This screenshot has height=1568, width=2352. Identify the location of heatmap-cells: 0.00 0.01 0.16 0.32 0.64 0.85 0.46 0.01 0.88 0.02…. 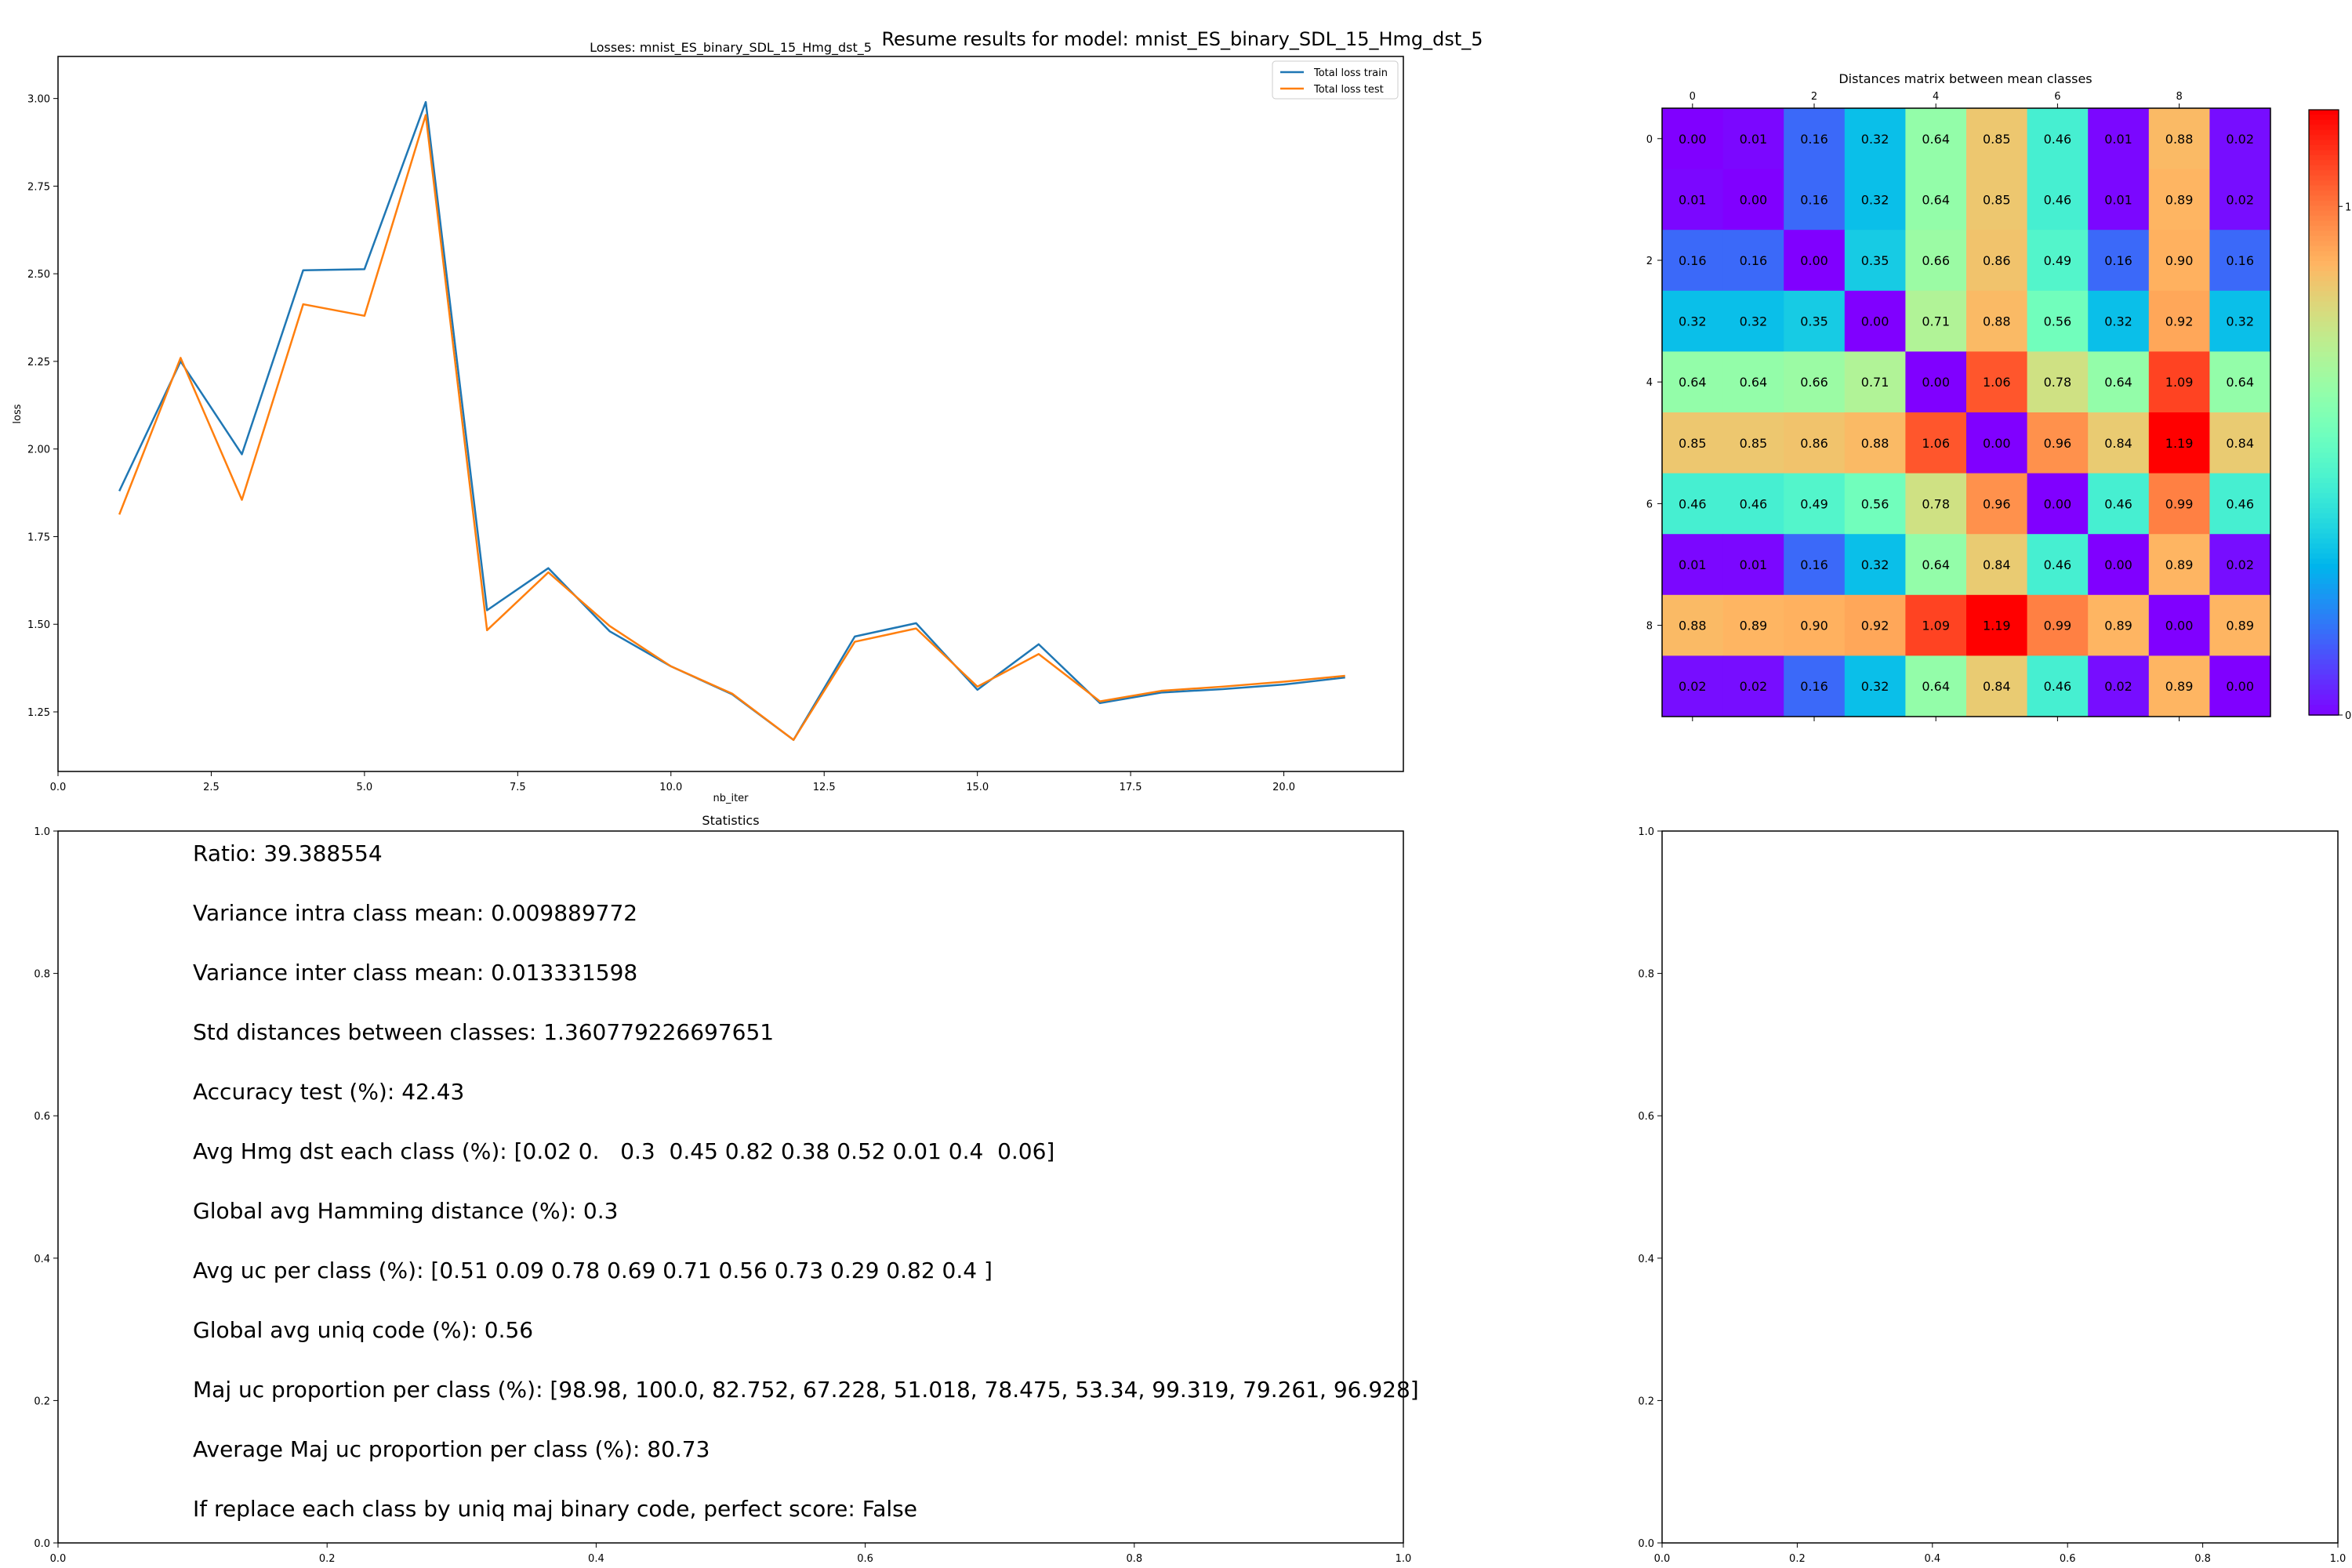
(1966, 413).